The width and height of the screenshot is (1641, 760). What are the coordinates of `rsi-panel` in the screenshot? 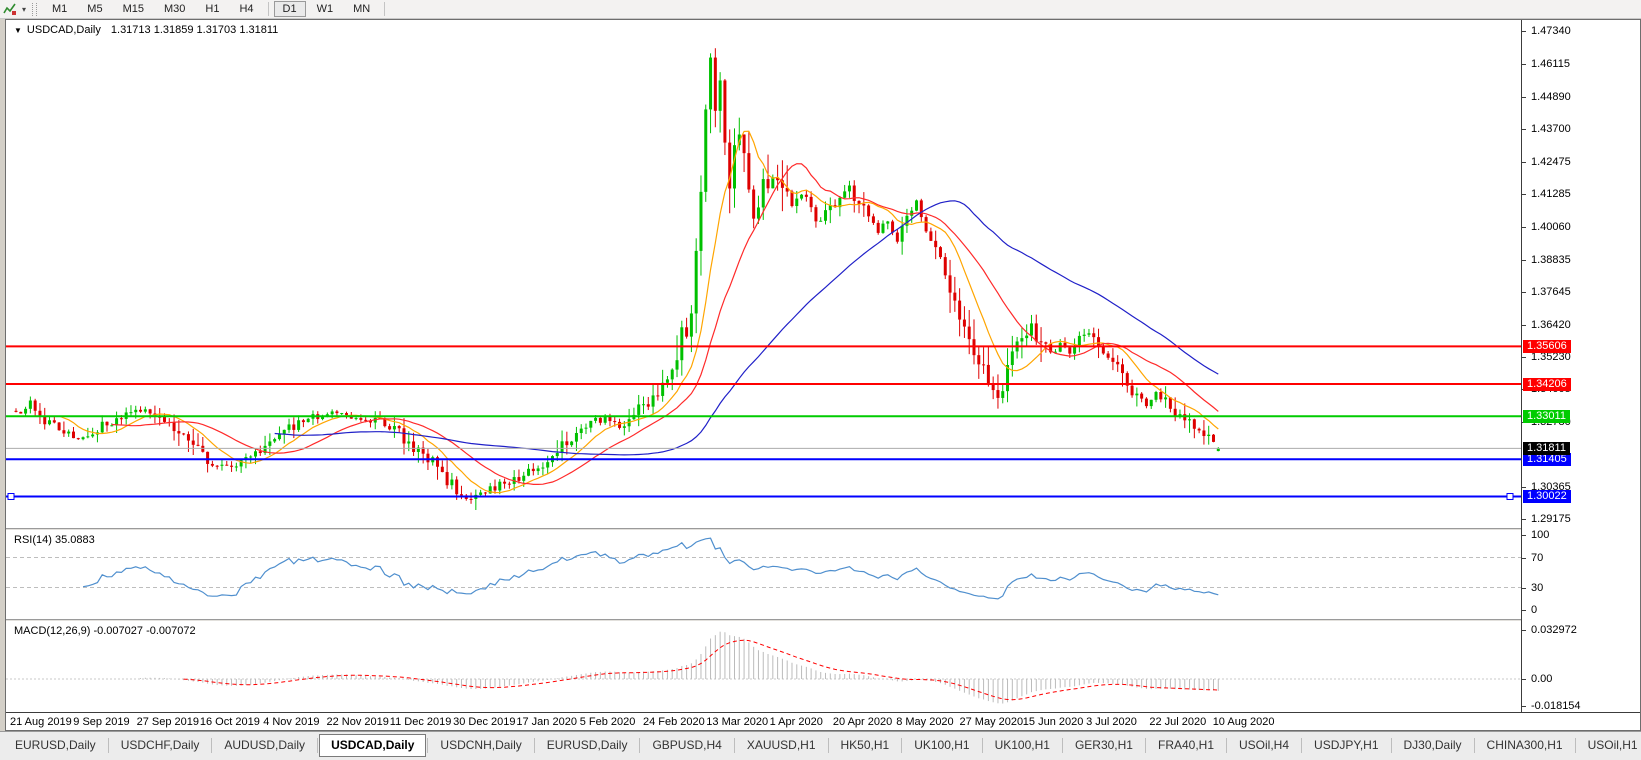 It's located at (763, 575).